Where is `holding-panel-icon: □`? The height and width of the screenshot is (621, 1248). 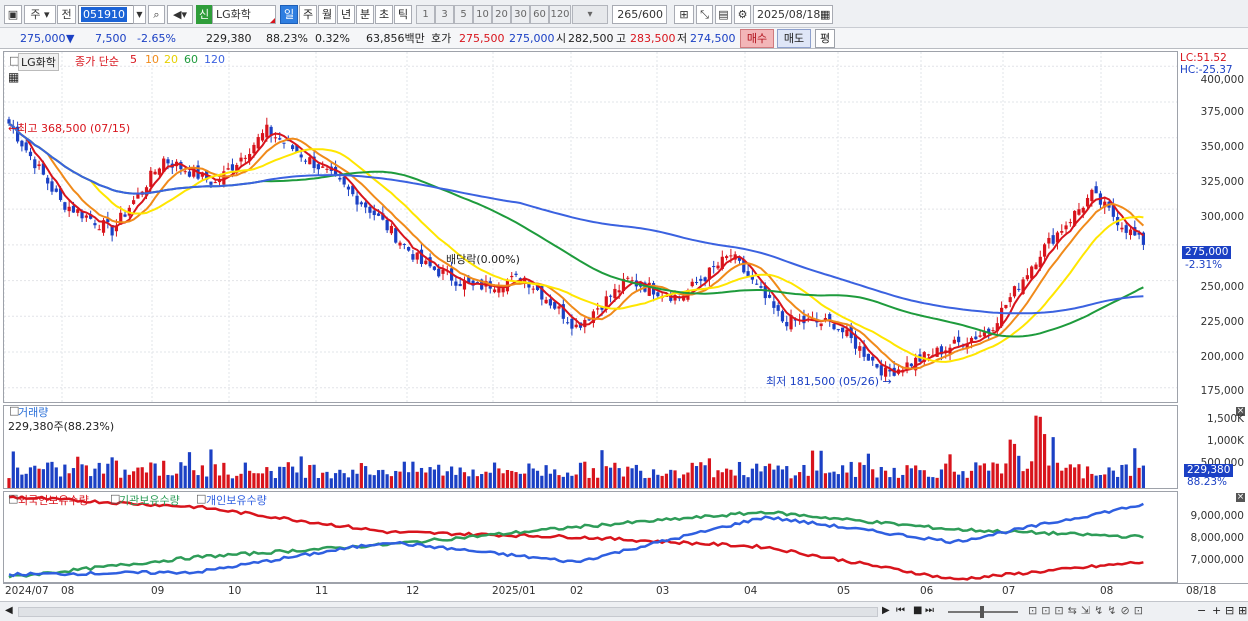
holding-panel-icon: □ is located at coordinates (13, 498).